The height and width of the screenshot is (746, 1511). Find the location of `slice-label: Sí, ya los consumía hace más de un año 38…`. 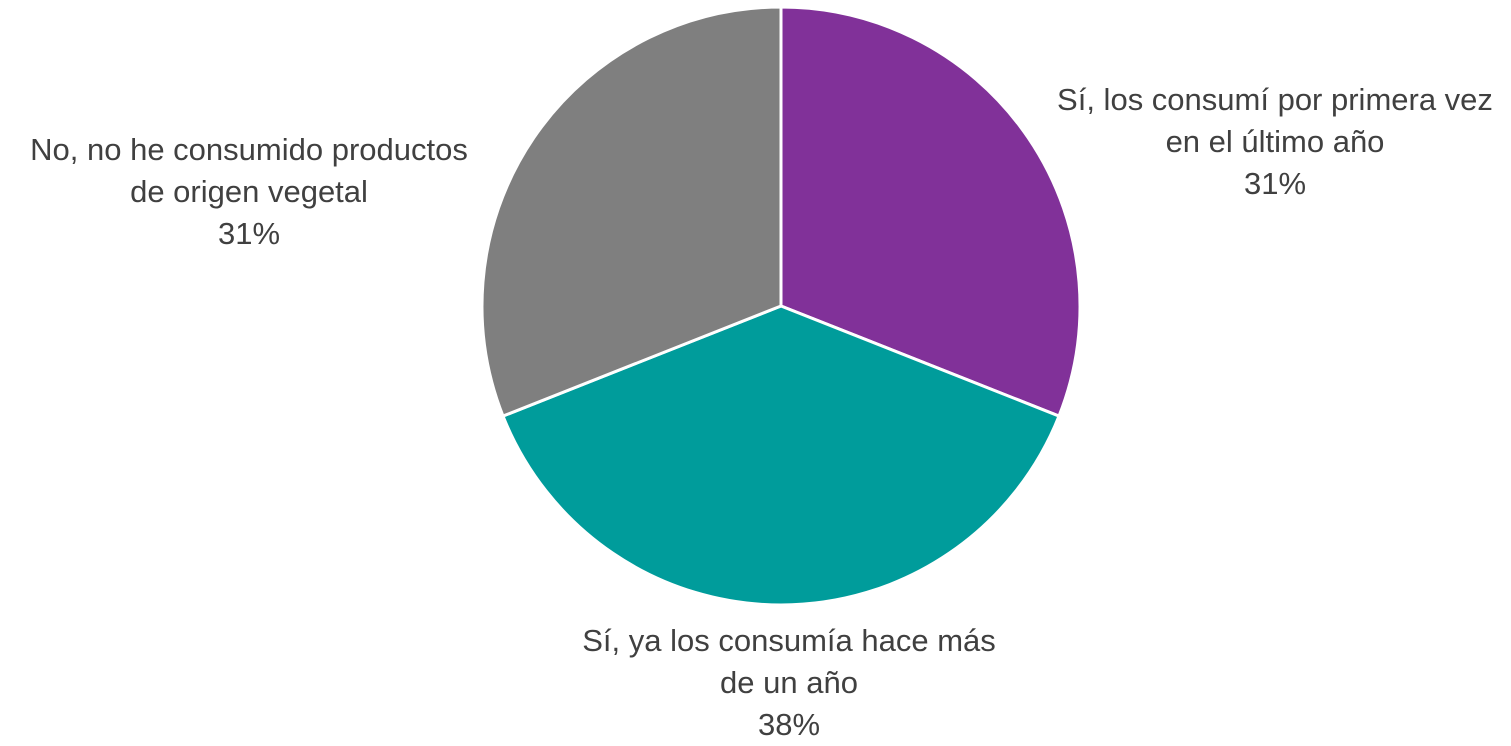

slice-label: Sí, ya los consumía hace más de un año 38… is located at coordinates (789, 683).